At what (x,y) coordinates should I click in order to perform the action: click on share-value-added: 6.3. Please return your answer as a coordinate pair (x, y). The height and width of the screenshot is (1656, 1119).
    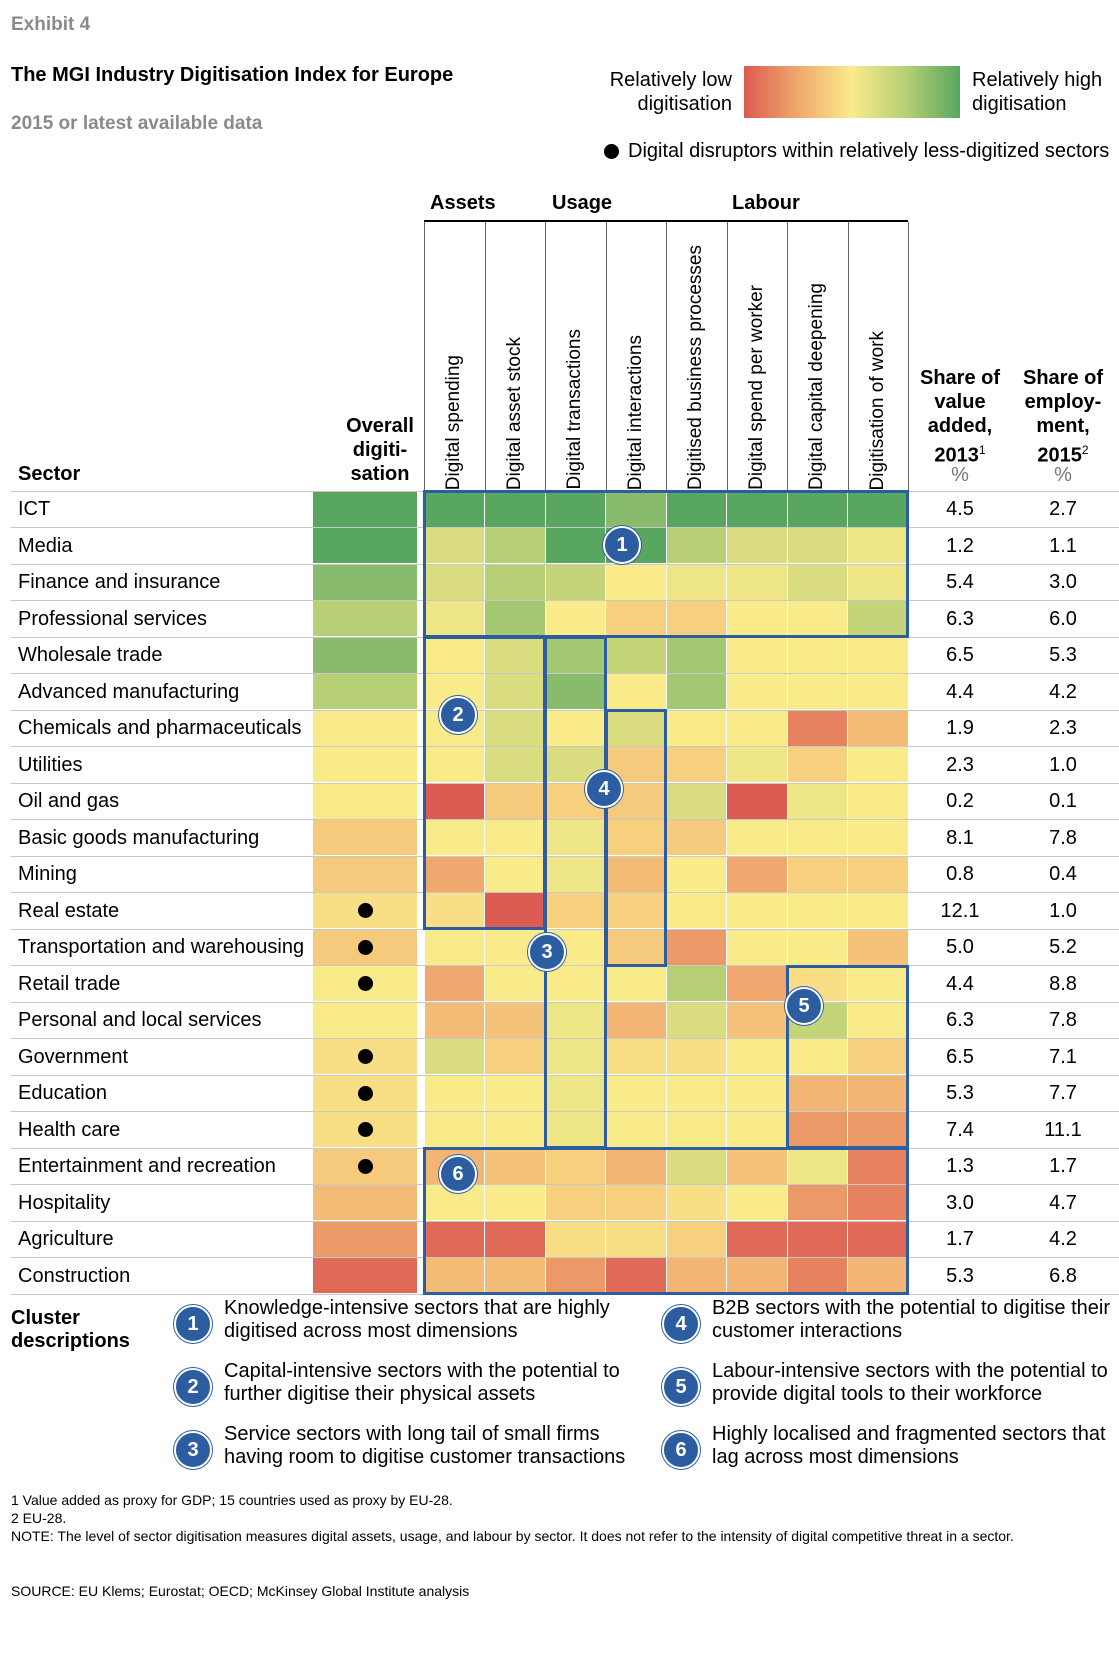
    Looking at the image, I should click on (960, 618).